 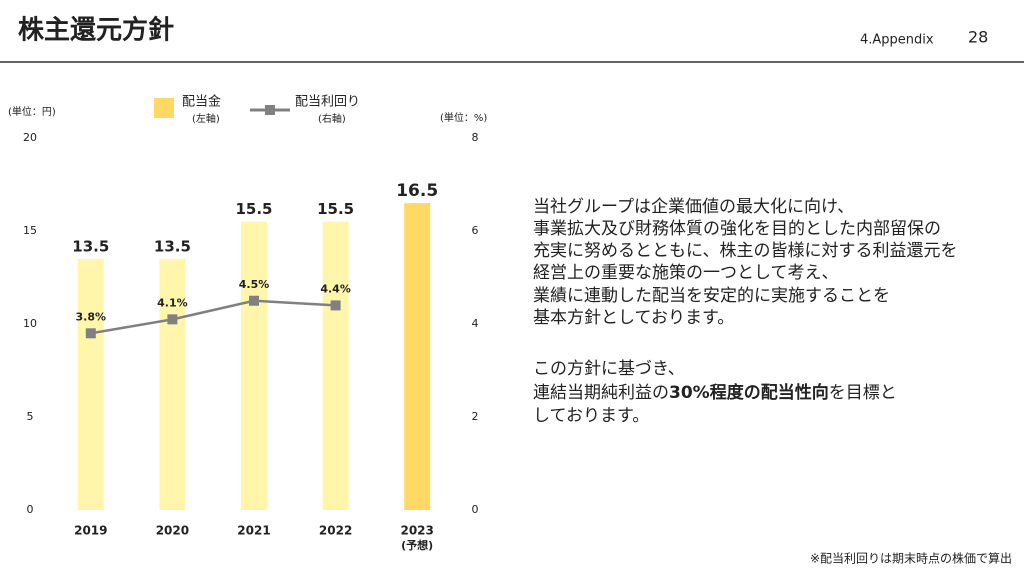 What do you see at coordinates (633, 318) in the screenshot?
I see `body-line: 基本方針としております。` at bounding box center [633, 318].